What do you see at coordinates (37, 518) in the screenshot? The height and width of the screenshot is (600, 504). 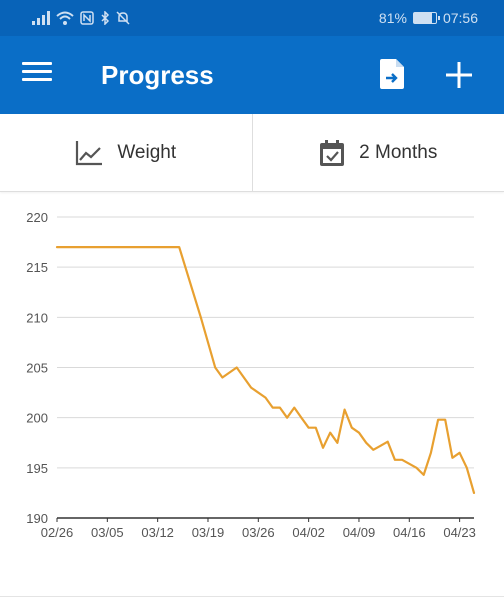 I see `y-tick-label: 190` at bounding box center [37, 518].